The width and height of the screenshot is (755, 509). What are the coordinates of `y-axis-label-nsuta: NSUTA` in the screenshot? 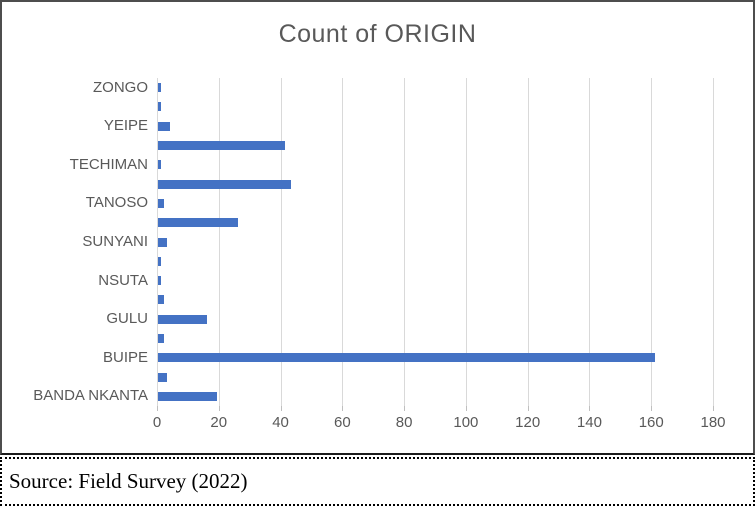 It's located at (123, 280).